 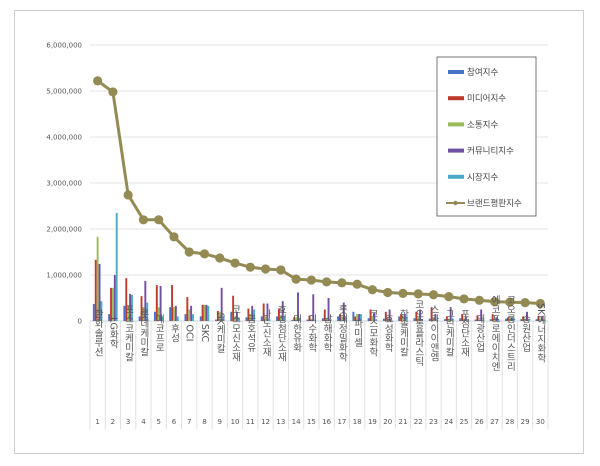 I want to click on bar-소통지수-29, so click(x=525, y=319).